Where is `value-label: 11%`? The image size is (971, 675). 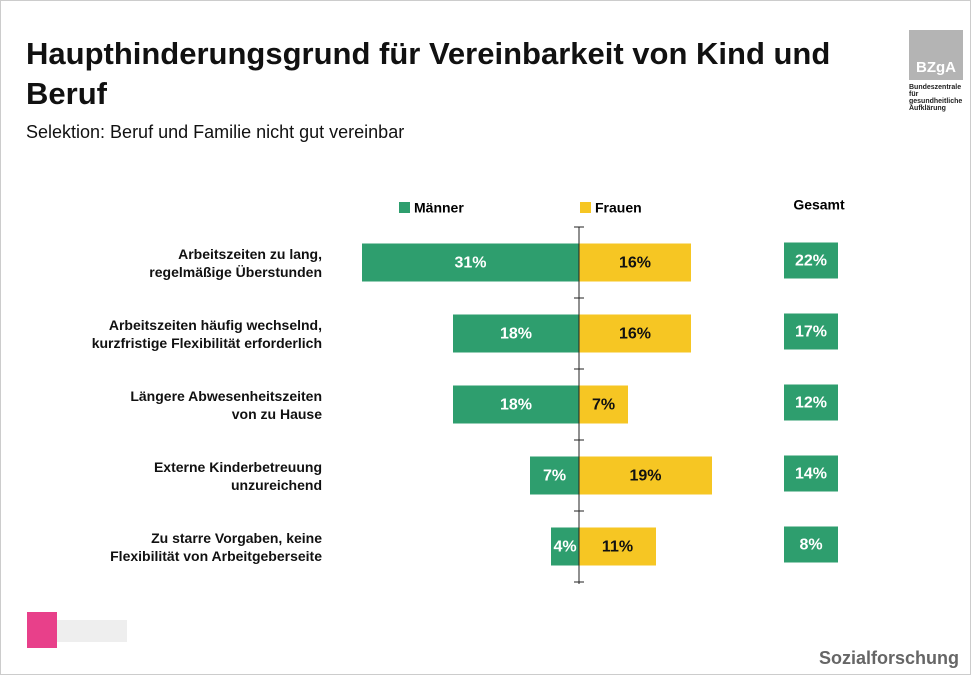
value-label: 11% is located at coordinates (617, 547).